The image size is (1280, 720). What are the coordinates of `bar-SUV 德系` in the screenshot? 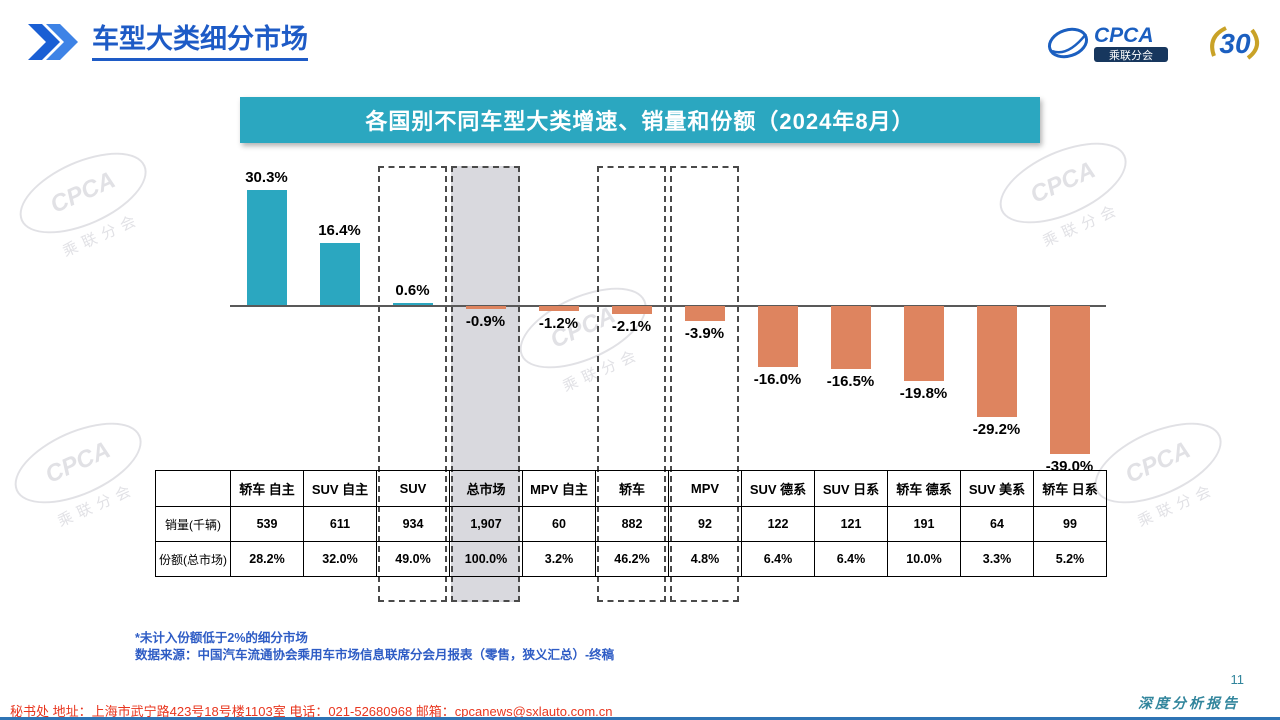 It's located at (777, 336).